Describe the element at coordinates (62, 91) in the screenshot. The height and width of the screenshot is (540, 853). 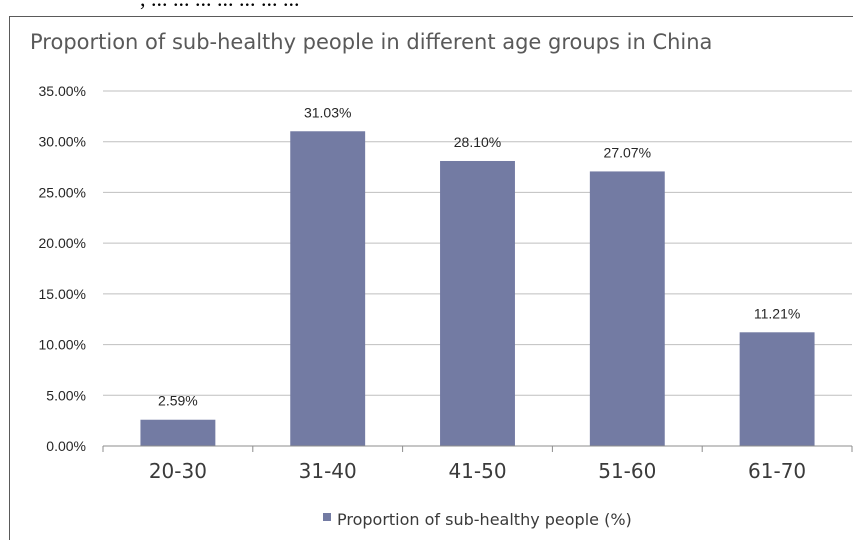
I see `y-tick-label: 35.00%` at that location.